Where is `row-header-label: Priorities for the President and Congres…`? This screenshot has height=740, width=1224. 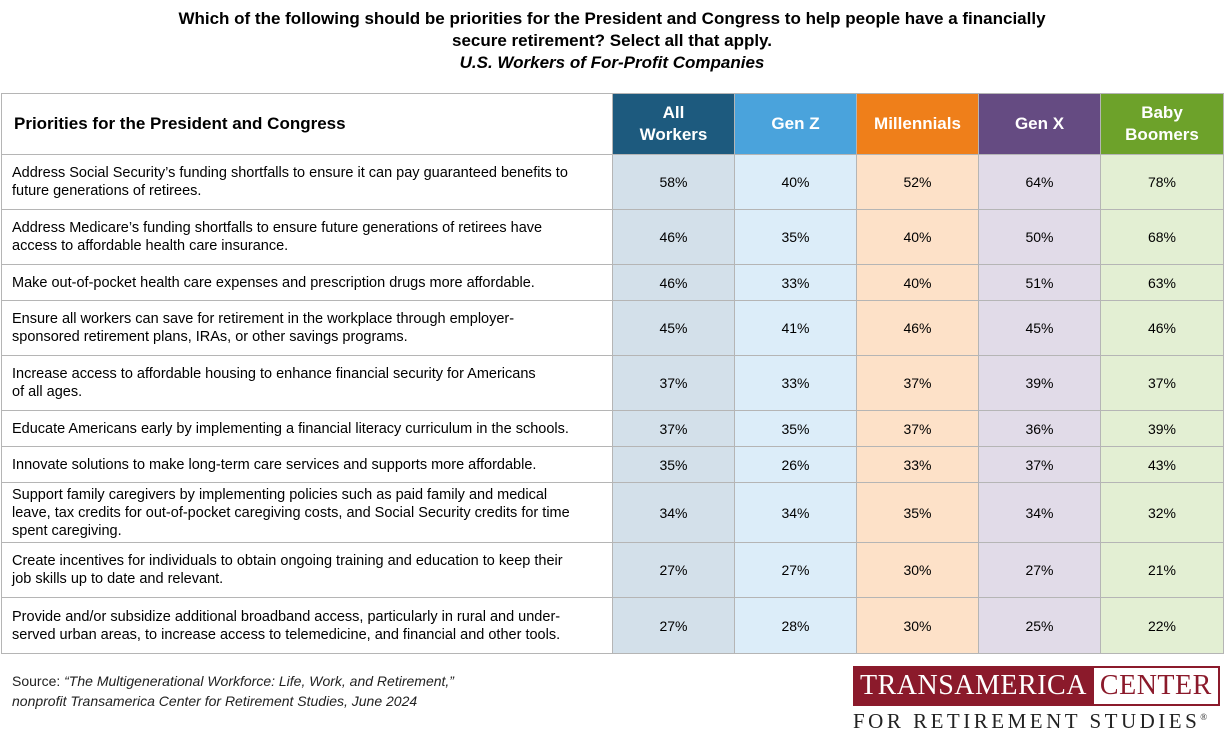 row-header-label: Priorities for the President and Congres… is located at coordinates (307, 124).